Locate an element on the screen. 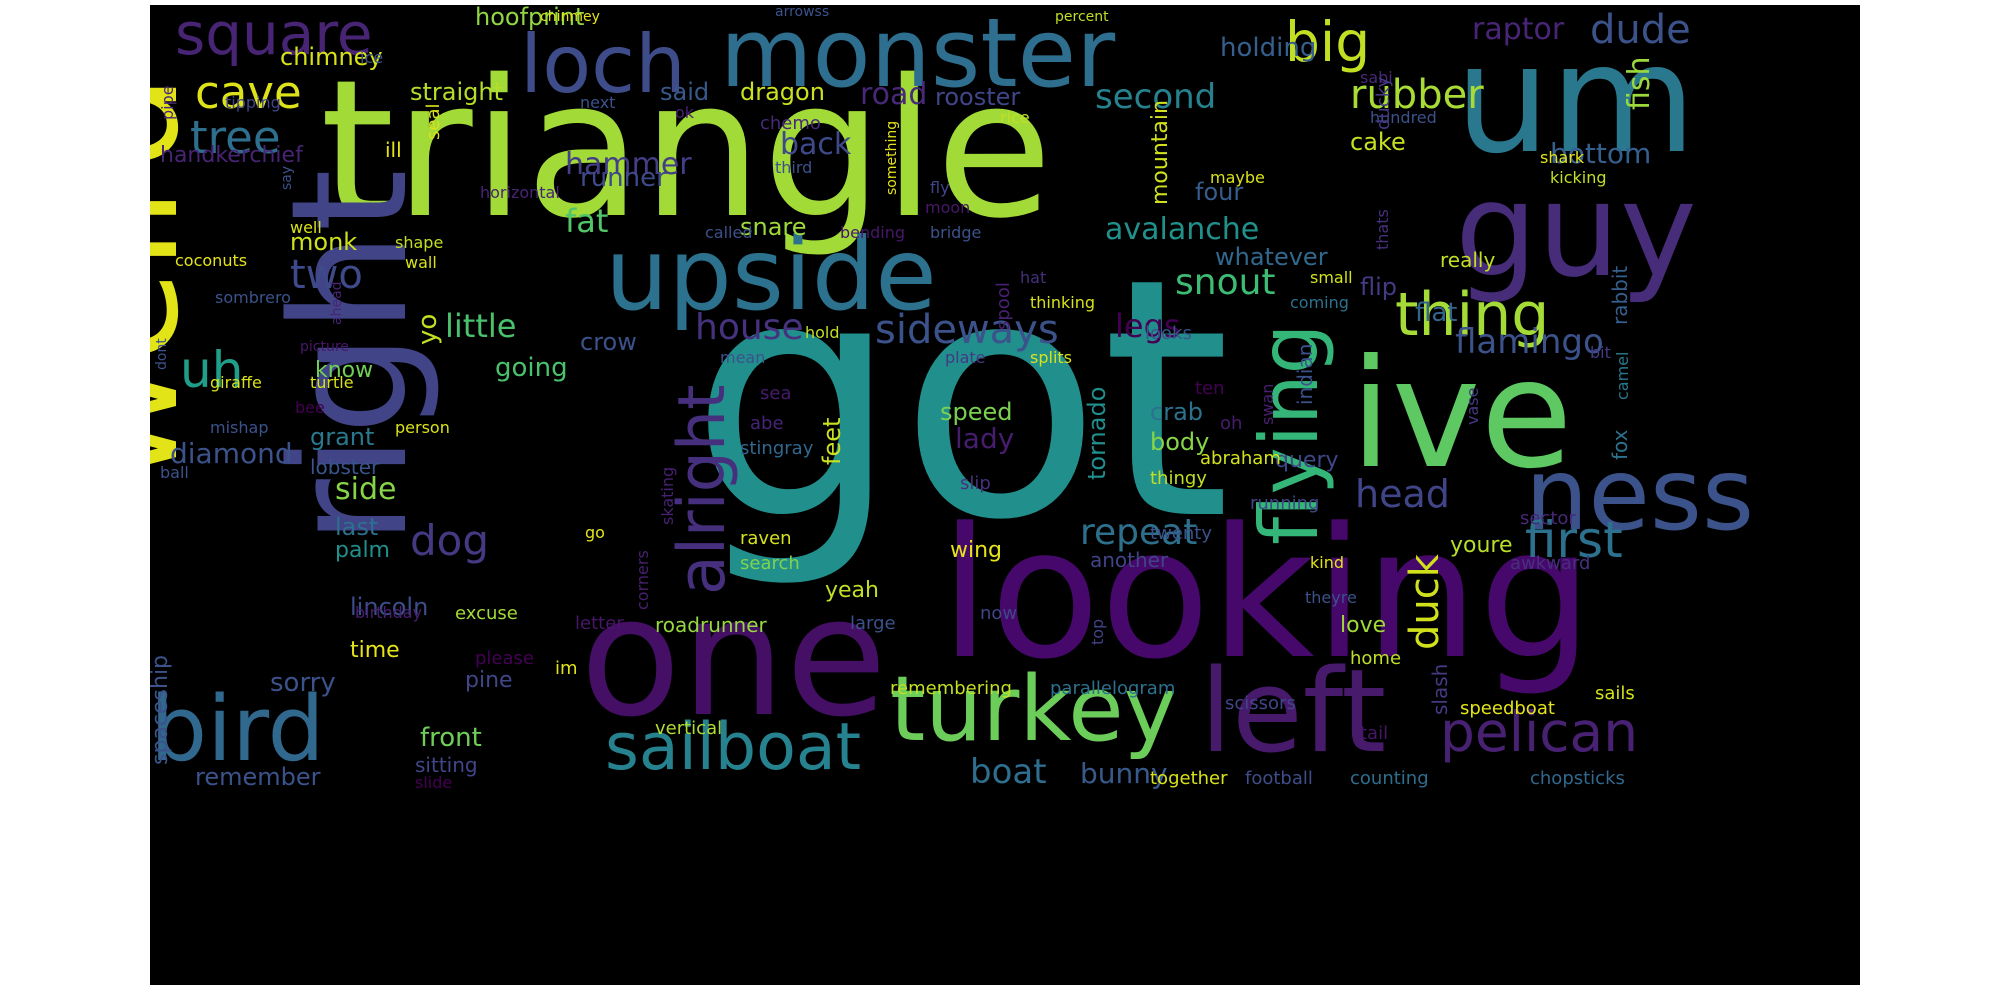 The image size is (2000, 1000). cloud-word-percent: percent is located at coordinates (1082, 17).